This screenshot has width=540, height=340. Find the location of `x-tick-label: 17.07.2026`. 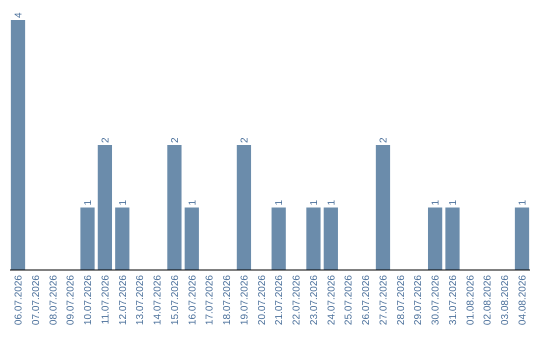

x-tick-label: 17.07.2026 is located at coordinates (210, 300).